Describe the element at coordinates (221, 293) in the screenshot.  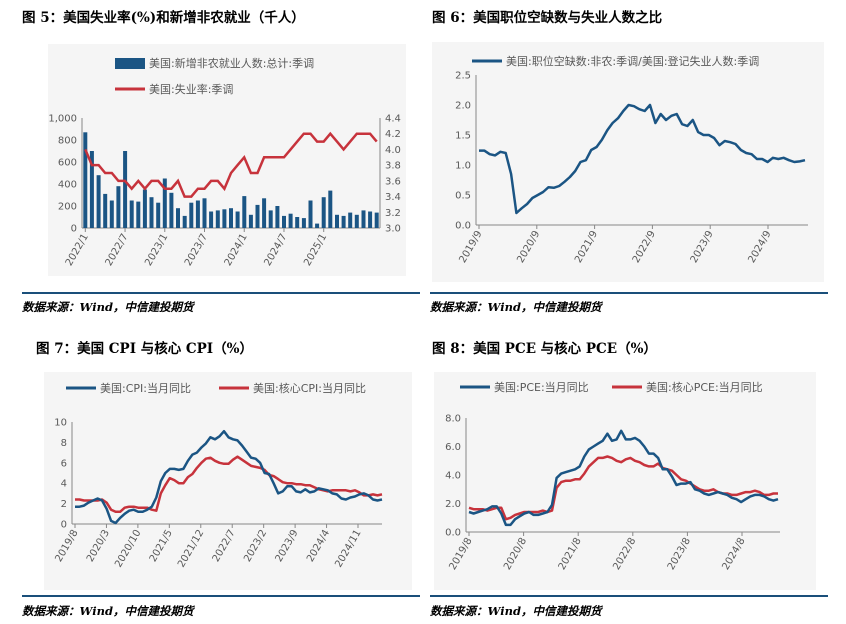
I see `figure-5-divider` at that location.